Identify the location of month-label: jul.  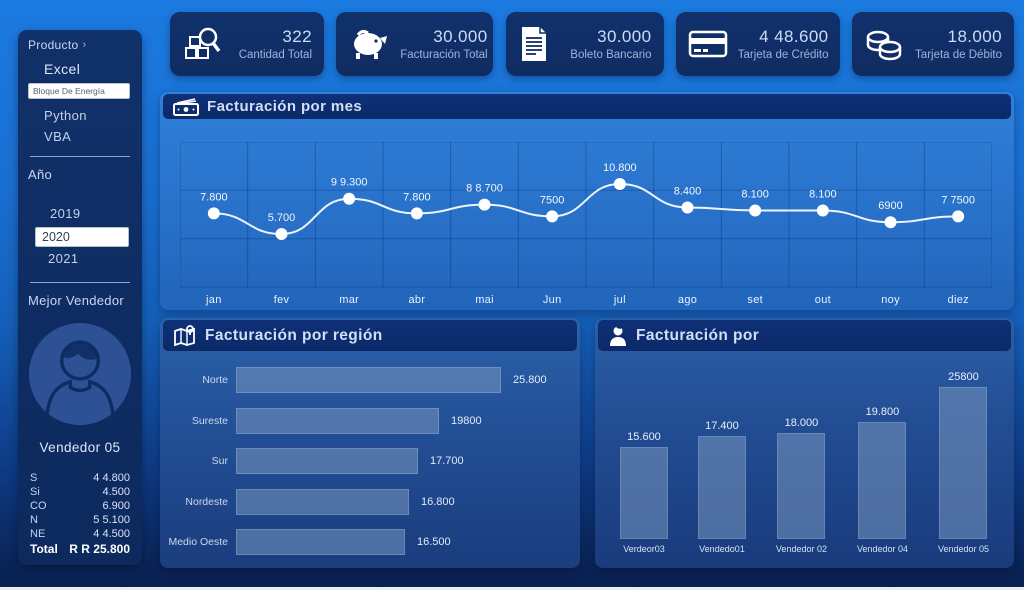
(619, 300).